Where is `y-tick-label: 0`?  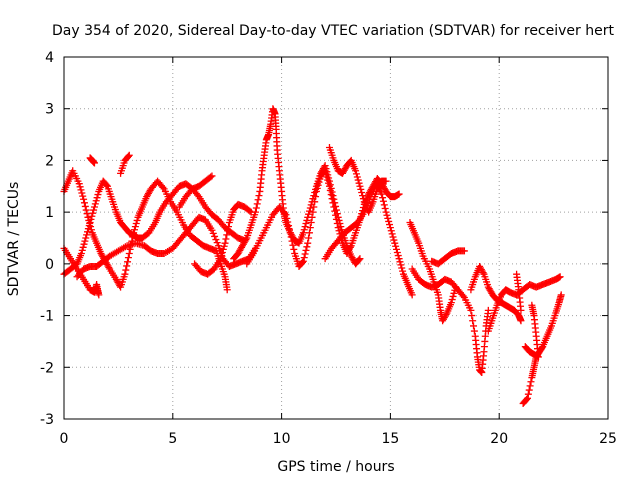
y-tick-label: 0 is located at coordinates (49, 265).